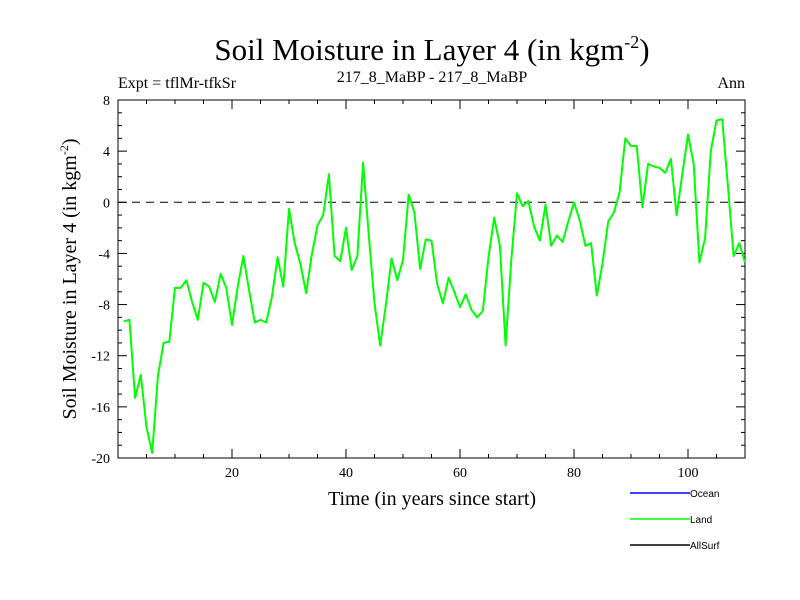 Image resolution: width=800 pixels, height=600 pixels. What do you see at coordinates (104, 254) in the screenshot?
I see `y-tick-label: -4` at bounding box center [104, 254].